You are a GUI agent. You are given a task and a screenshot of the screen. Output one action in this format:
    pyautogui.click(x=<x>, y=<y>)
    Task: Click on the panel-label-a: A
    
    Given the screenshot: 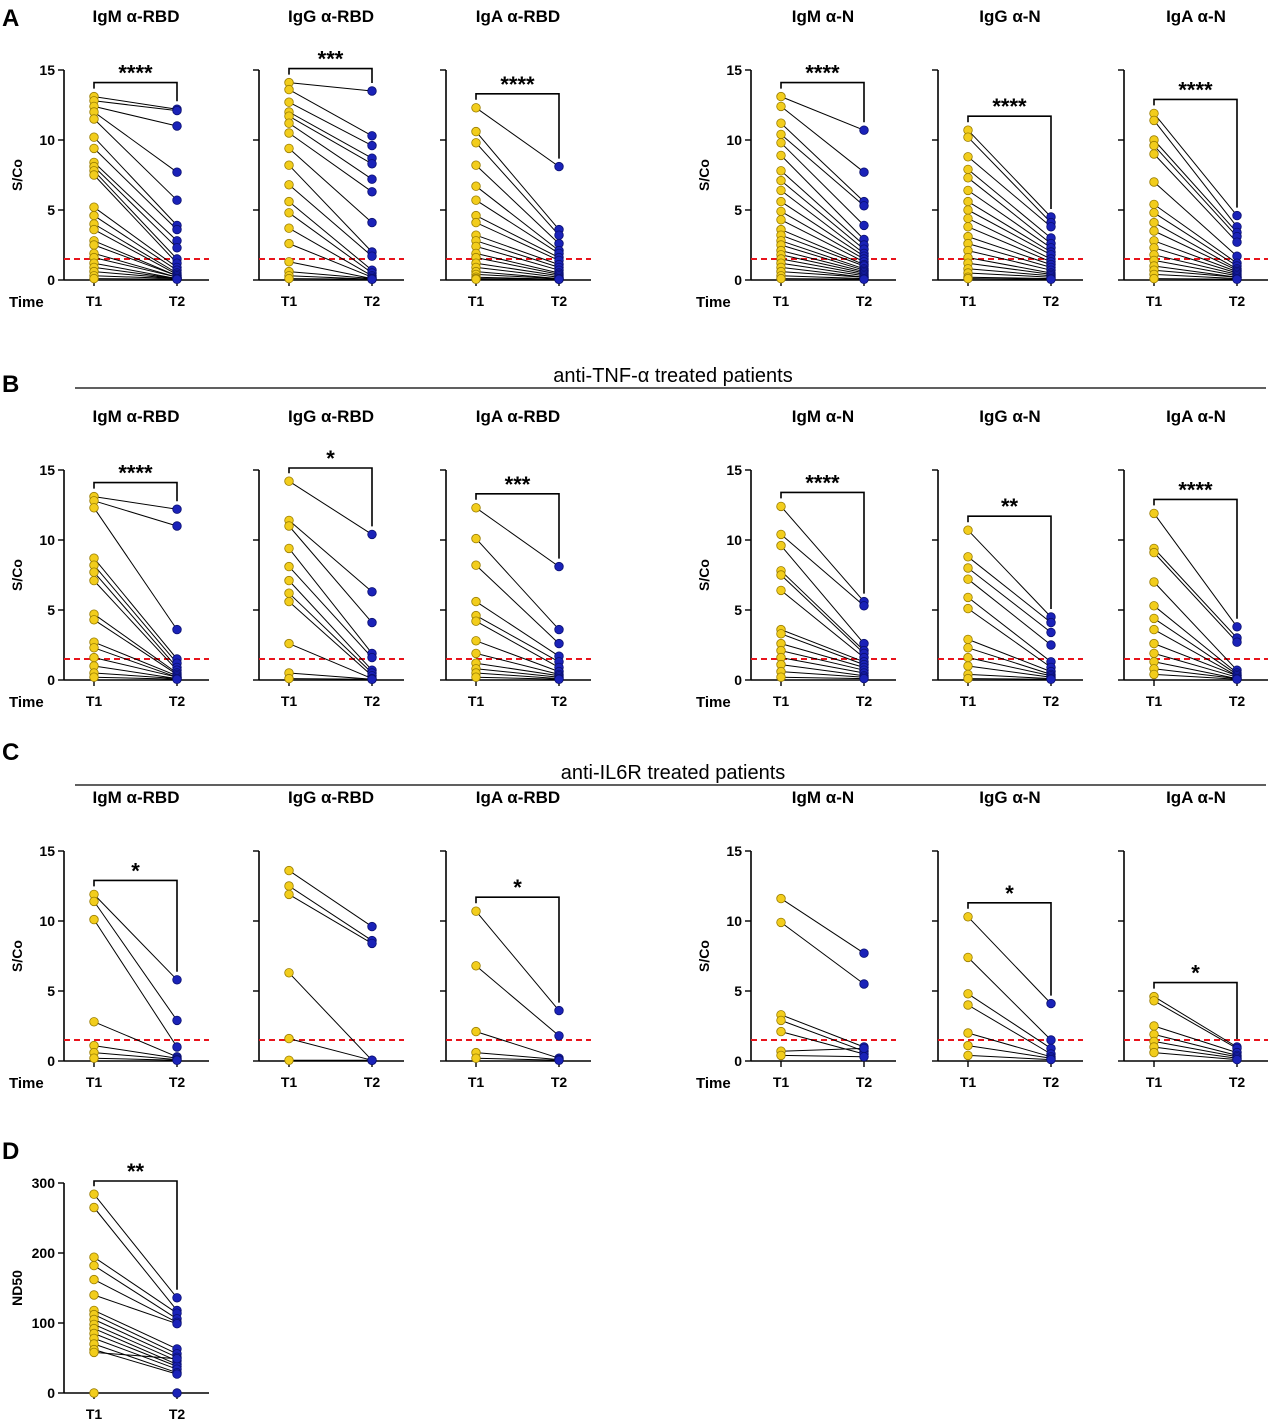 What is the action you would take?
    pyautogui.click(x=10, y=18)
    